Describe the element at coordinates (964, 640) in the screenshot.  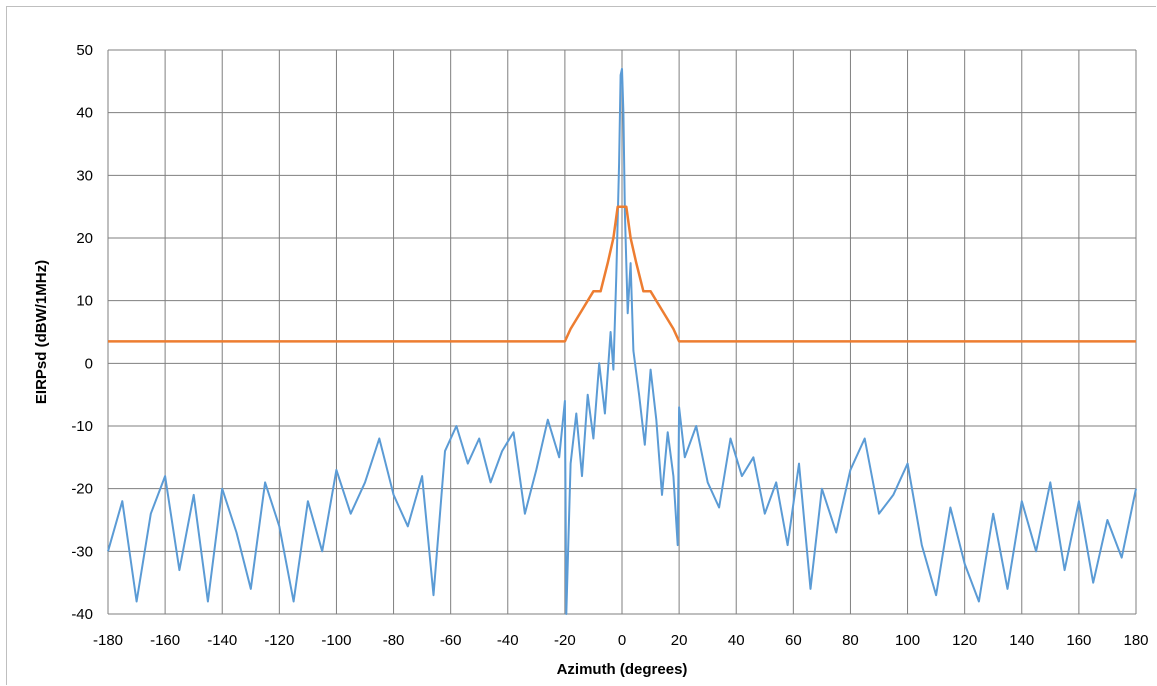
I see `x-tick-label: 120` at that location.